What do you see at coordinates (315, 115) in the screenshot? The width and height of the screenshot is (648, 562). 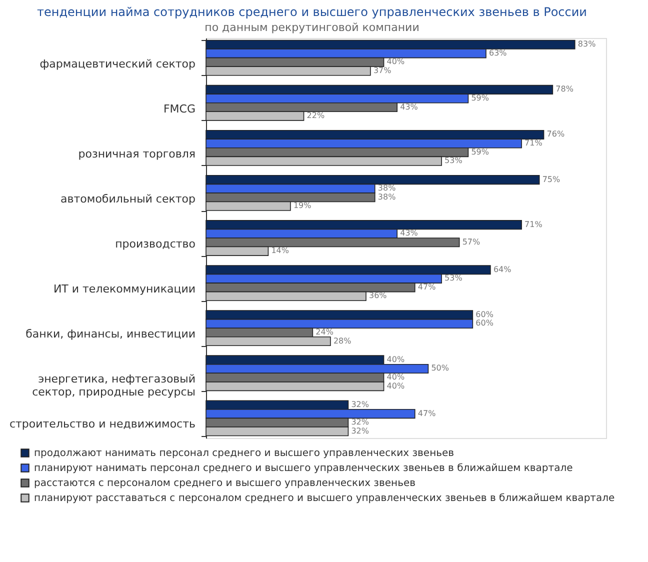 I see `data-label: 22%` at bounding box center [315, 115].